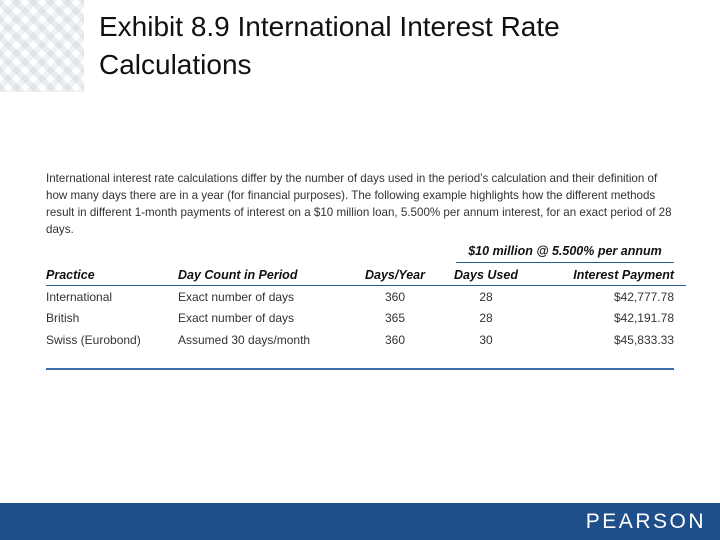 This screenshot has height=540, width=720. I want to click on column-header-days-used: Days Used, so click(486, 275).